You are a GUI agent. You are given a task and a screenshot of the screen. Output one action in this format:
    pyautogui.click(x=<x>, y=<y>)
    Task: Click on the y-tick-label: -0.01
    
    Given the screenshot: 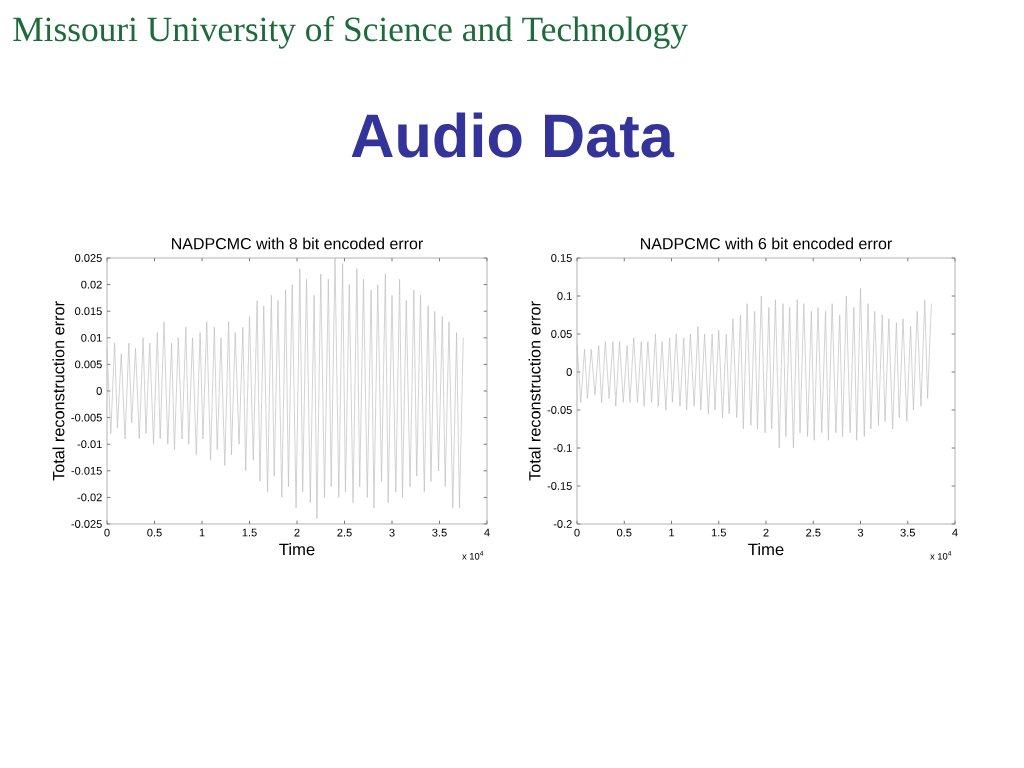 What is the action you would take?
    pyautogui.click(x=89, y=444)
    